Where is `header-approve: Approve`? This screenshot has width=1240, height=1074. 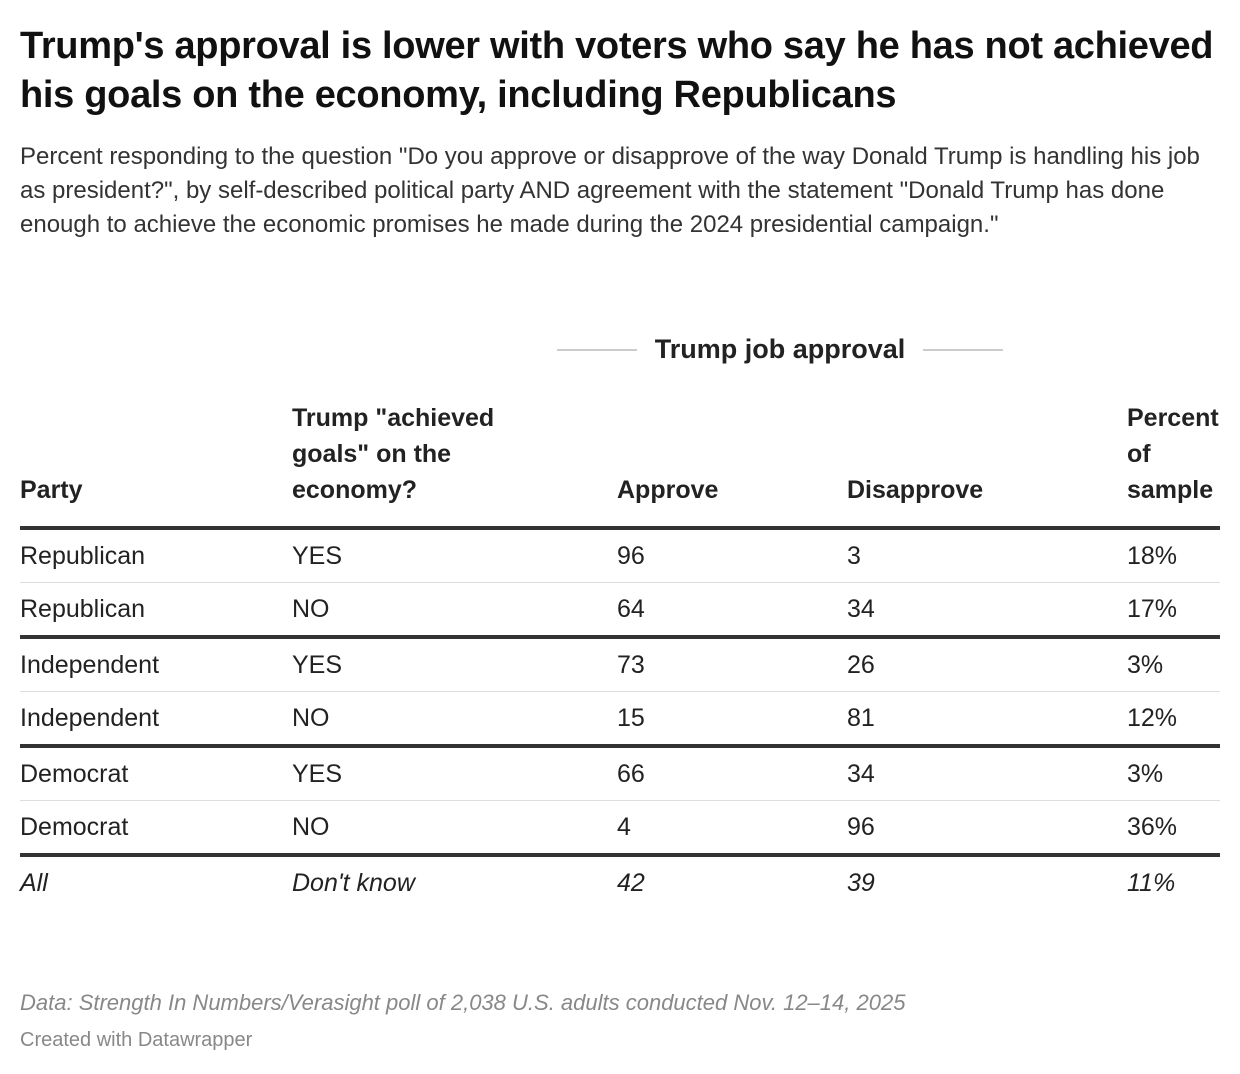
header-approve: Approve is located at coordinates (732, 465).